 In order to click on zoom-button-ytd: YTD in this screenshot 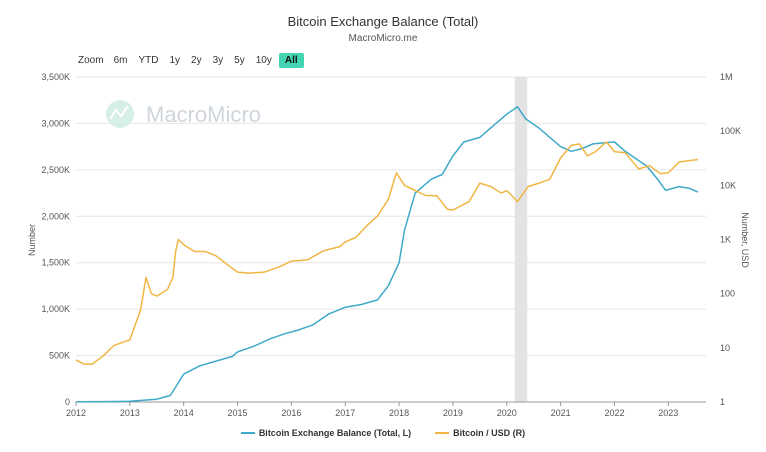, I will do `click(148, 60)`.